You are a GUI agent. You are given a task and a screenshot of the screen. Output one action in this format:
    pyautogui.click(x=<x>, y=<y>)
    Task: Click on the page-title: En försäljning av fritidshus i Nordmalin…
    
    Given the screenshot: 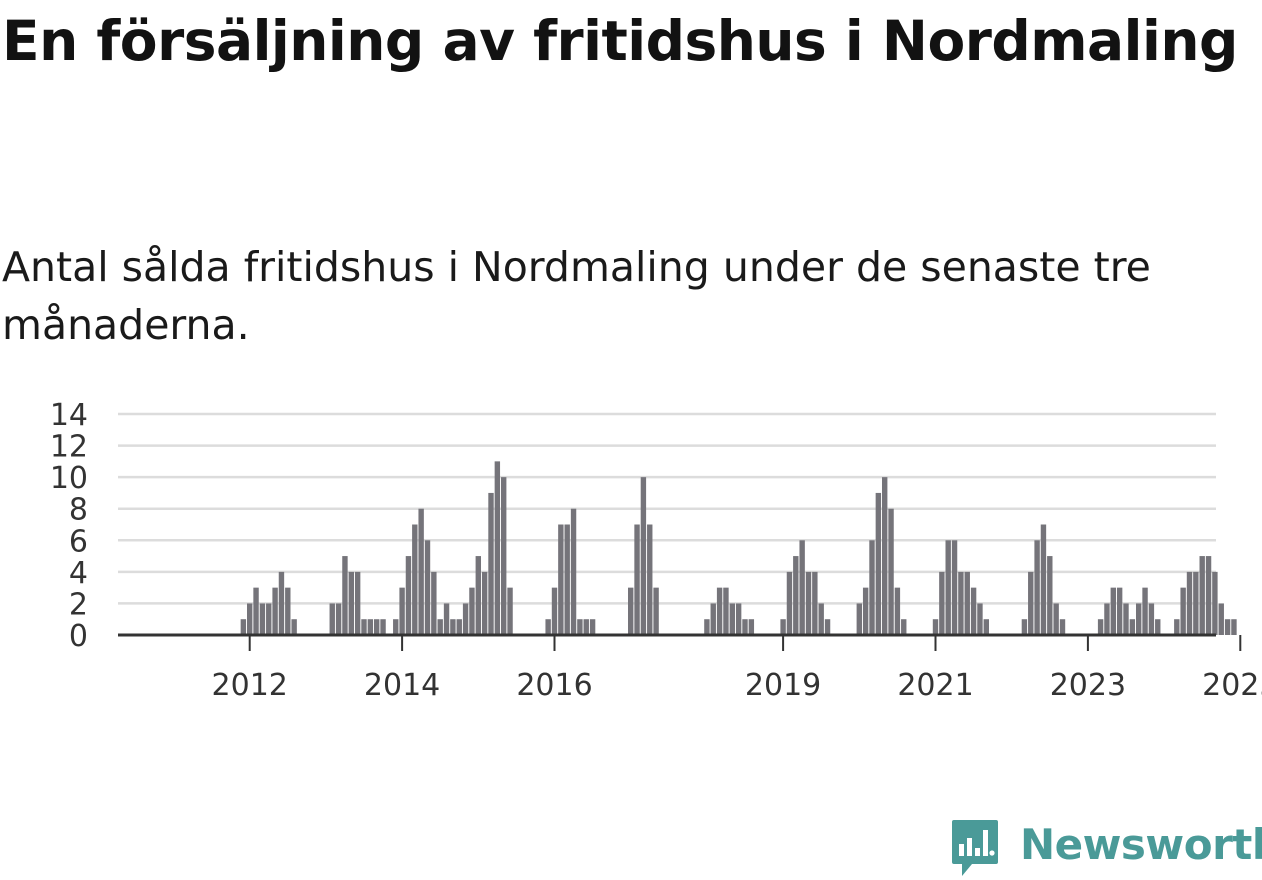 What is the action you would take?
    pyautogui.click(x=620, y=41)
    